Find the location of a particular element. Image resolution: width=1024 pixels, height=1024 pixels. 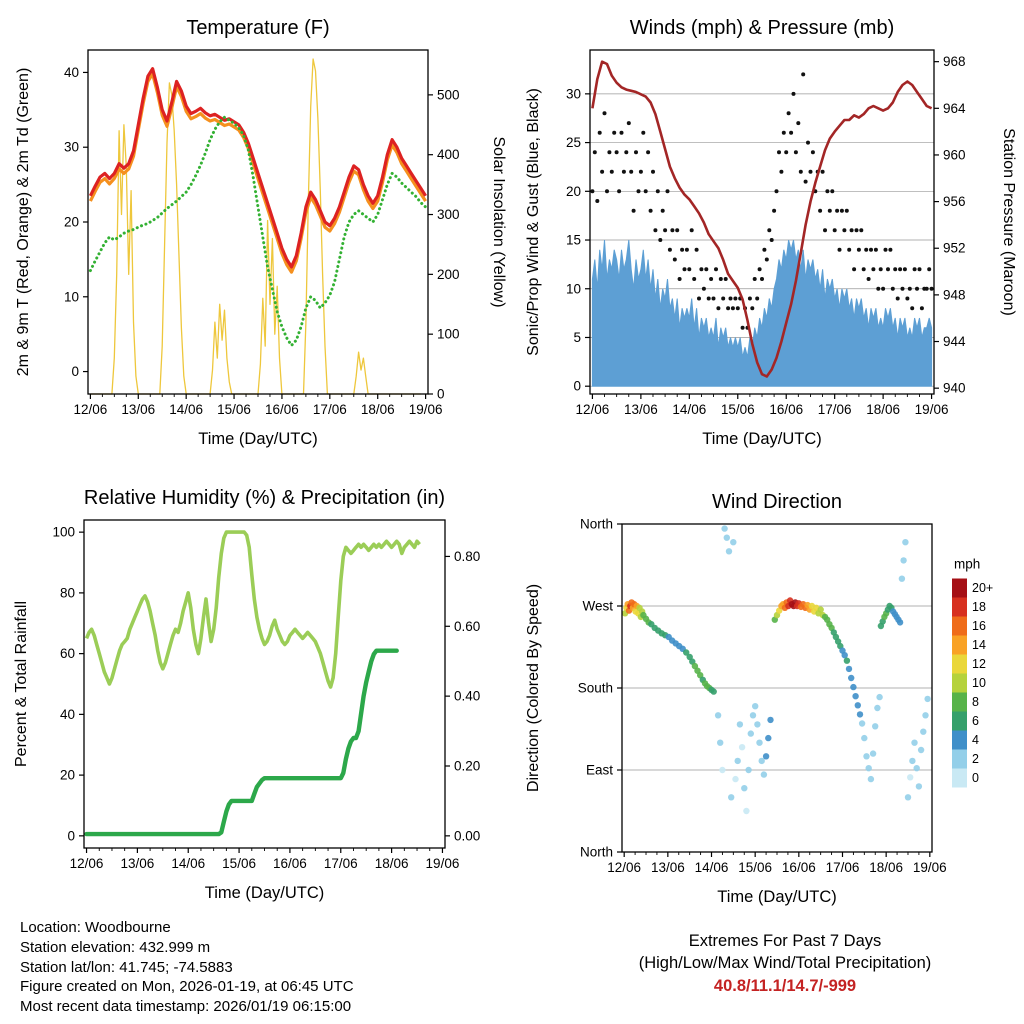

svg-text: 25 is located at coordinates (573, 142).